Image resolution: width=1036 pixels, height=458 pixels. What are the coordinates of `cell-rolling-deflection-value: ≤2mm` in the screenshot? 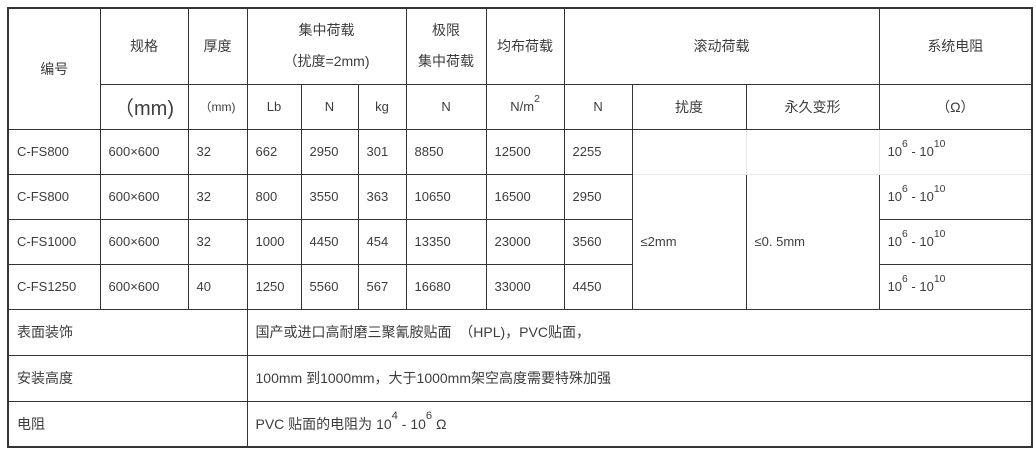 It's located at (689, 241).